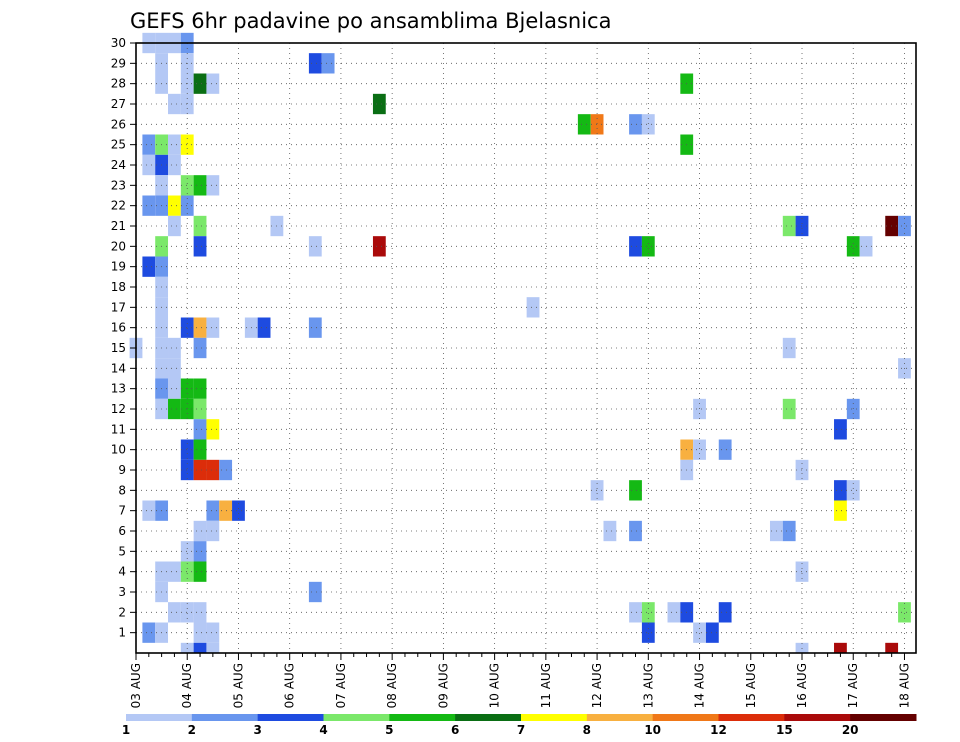 The width and height of the screenshot is (960, 742). I want to click on colorbar-label: 7, so click(521, 730).